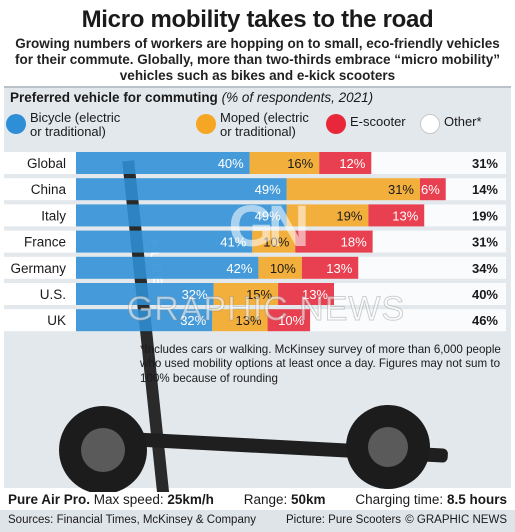 This screenshot has height=532, width=515. Describe the element at coordinates (45, 242) in the screenshot. I see `category-label-france: France` at that location.